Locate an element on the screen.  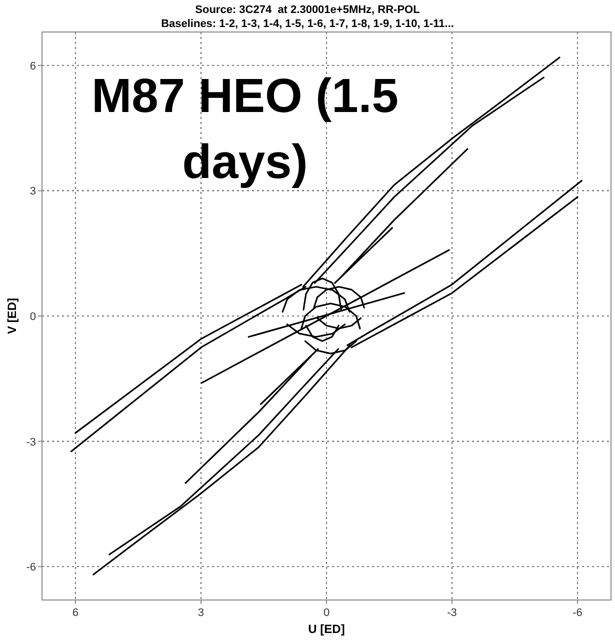
y-tick-label: 6 is located at coordinates (33, 66).